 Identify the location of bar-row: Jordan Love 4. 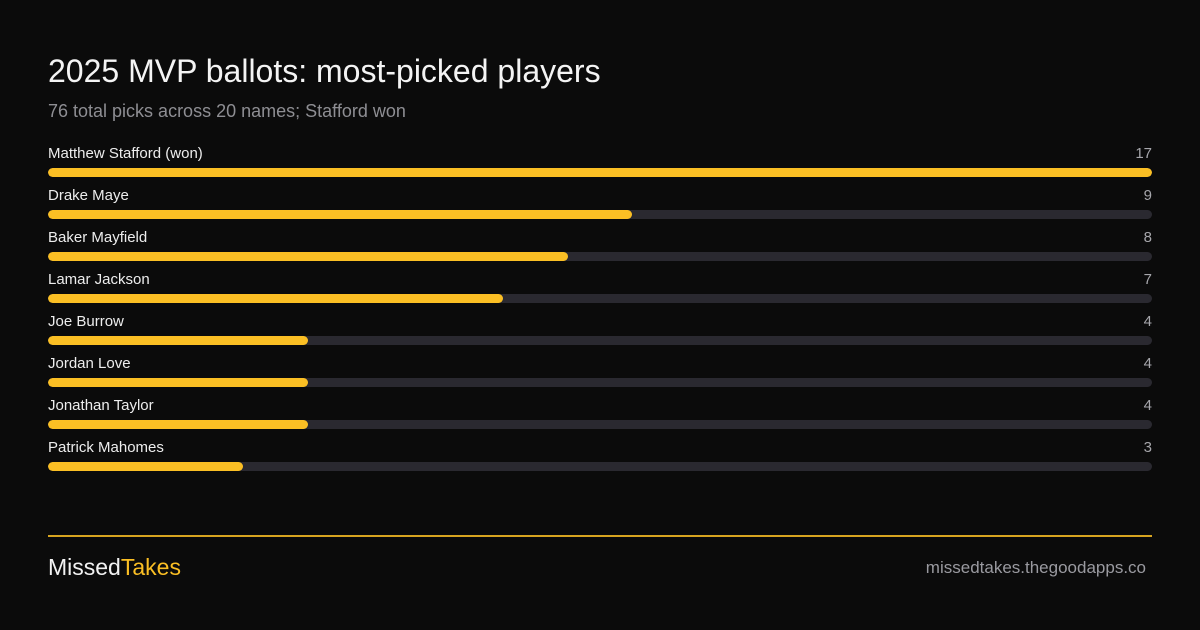
(600, 374).